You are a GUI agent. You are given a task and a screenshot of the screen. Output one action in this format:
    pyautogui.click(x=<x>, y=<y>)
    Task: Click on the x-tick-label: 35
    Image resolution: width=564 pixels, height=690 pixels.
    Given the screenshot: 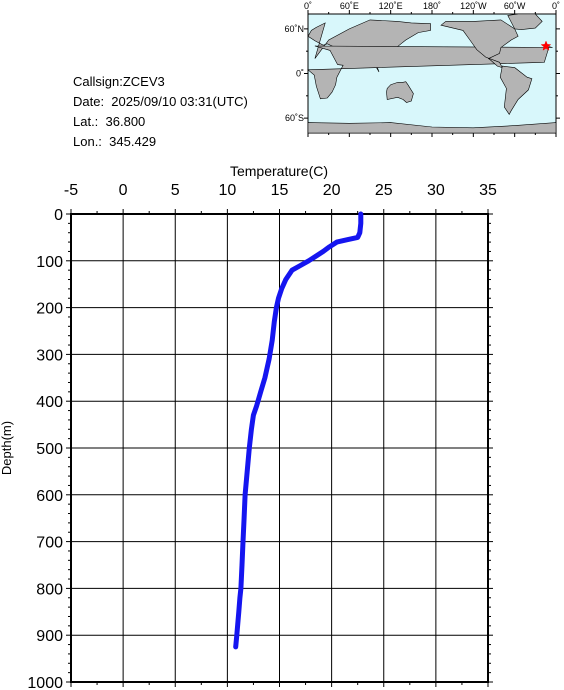 What is the action you would take?
    pyautogui.click(x=488, y=190)
    